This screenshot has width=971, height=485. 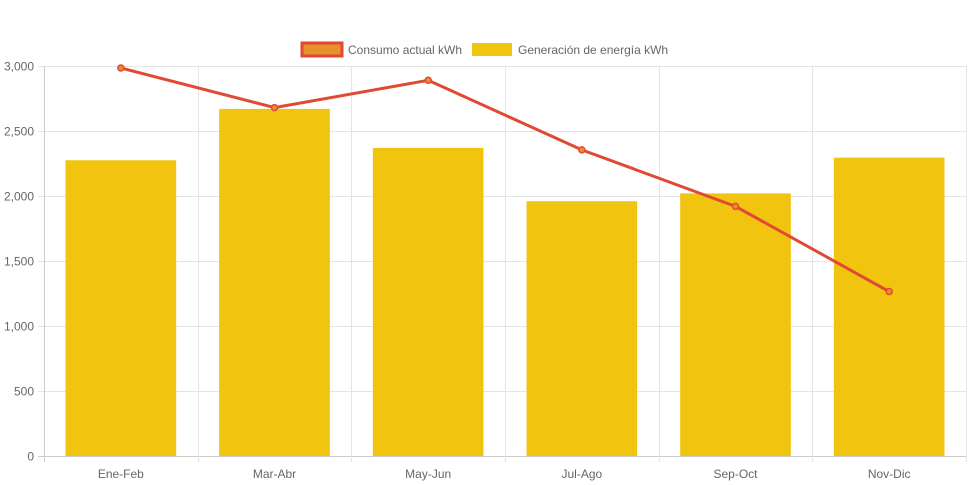 I want to click on x-tick-label: Ene-Feb, so click(x=121, y=474).